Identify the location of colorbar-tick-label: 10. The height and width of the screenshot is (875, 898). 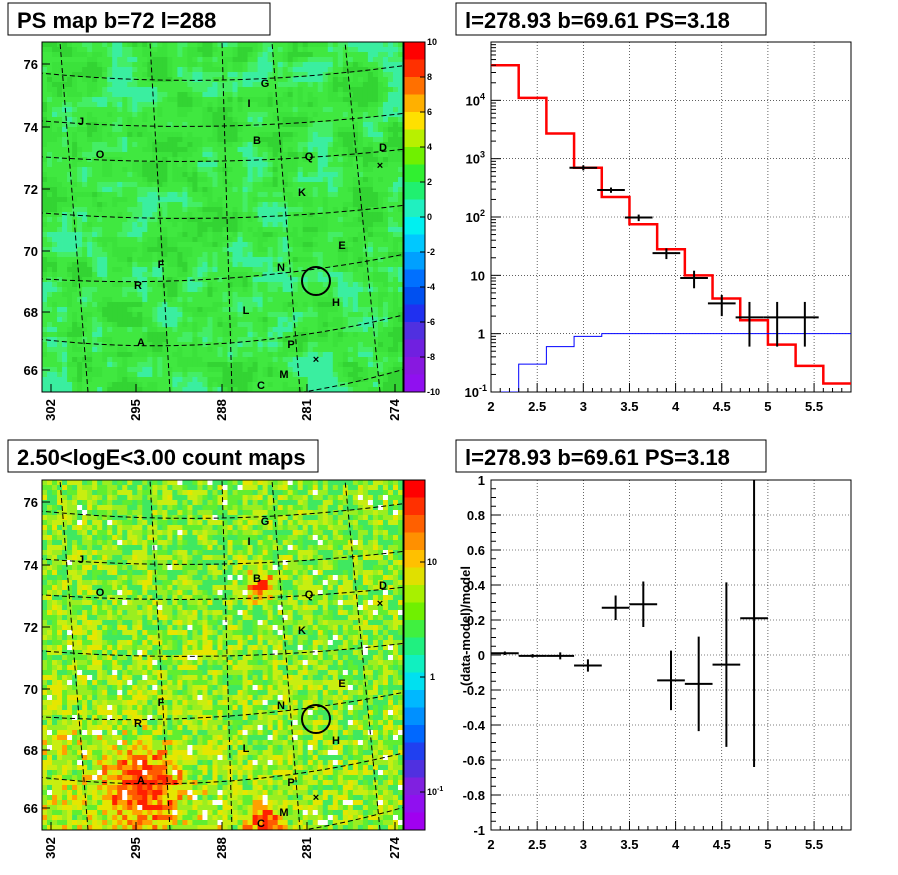
(432, 42).